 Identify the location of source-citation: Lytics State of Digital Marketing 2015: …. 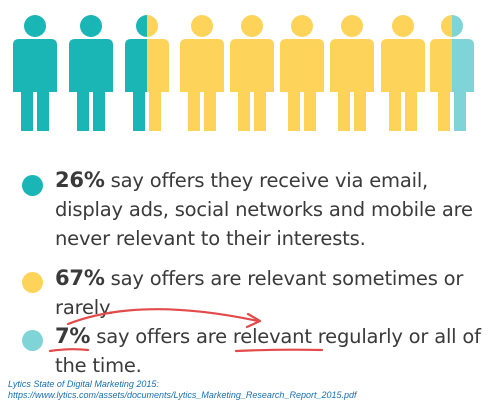
(182, 390).